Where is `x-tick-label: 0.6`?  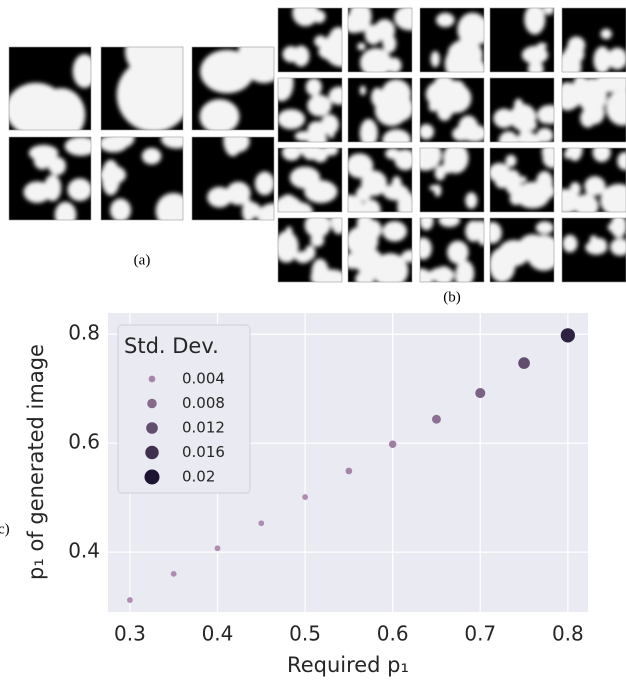
x-tick-label: 0.6 is located at coordinates (393, 634).